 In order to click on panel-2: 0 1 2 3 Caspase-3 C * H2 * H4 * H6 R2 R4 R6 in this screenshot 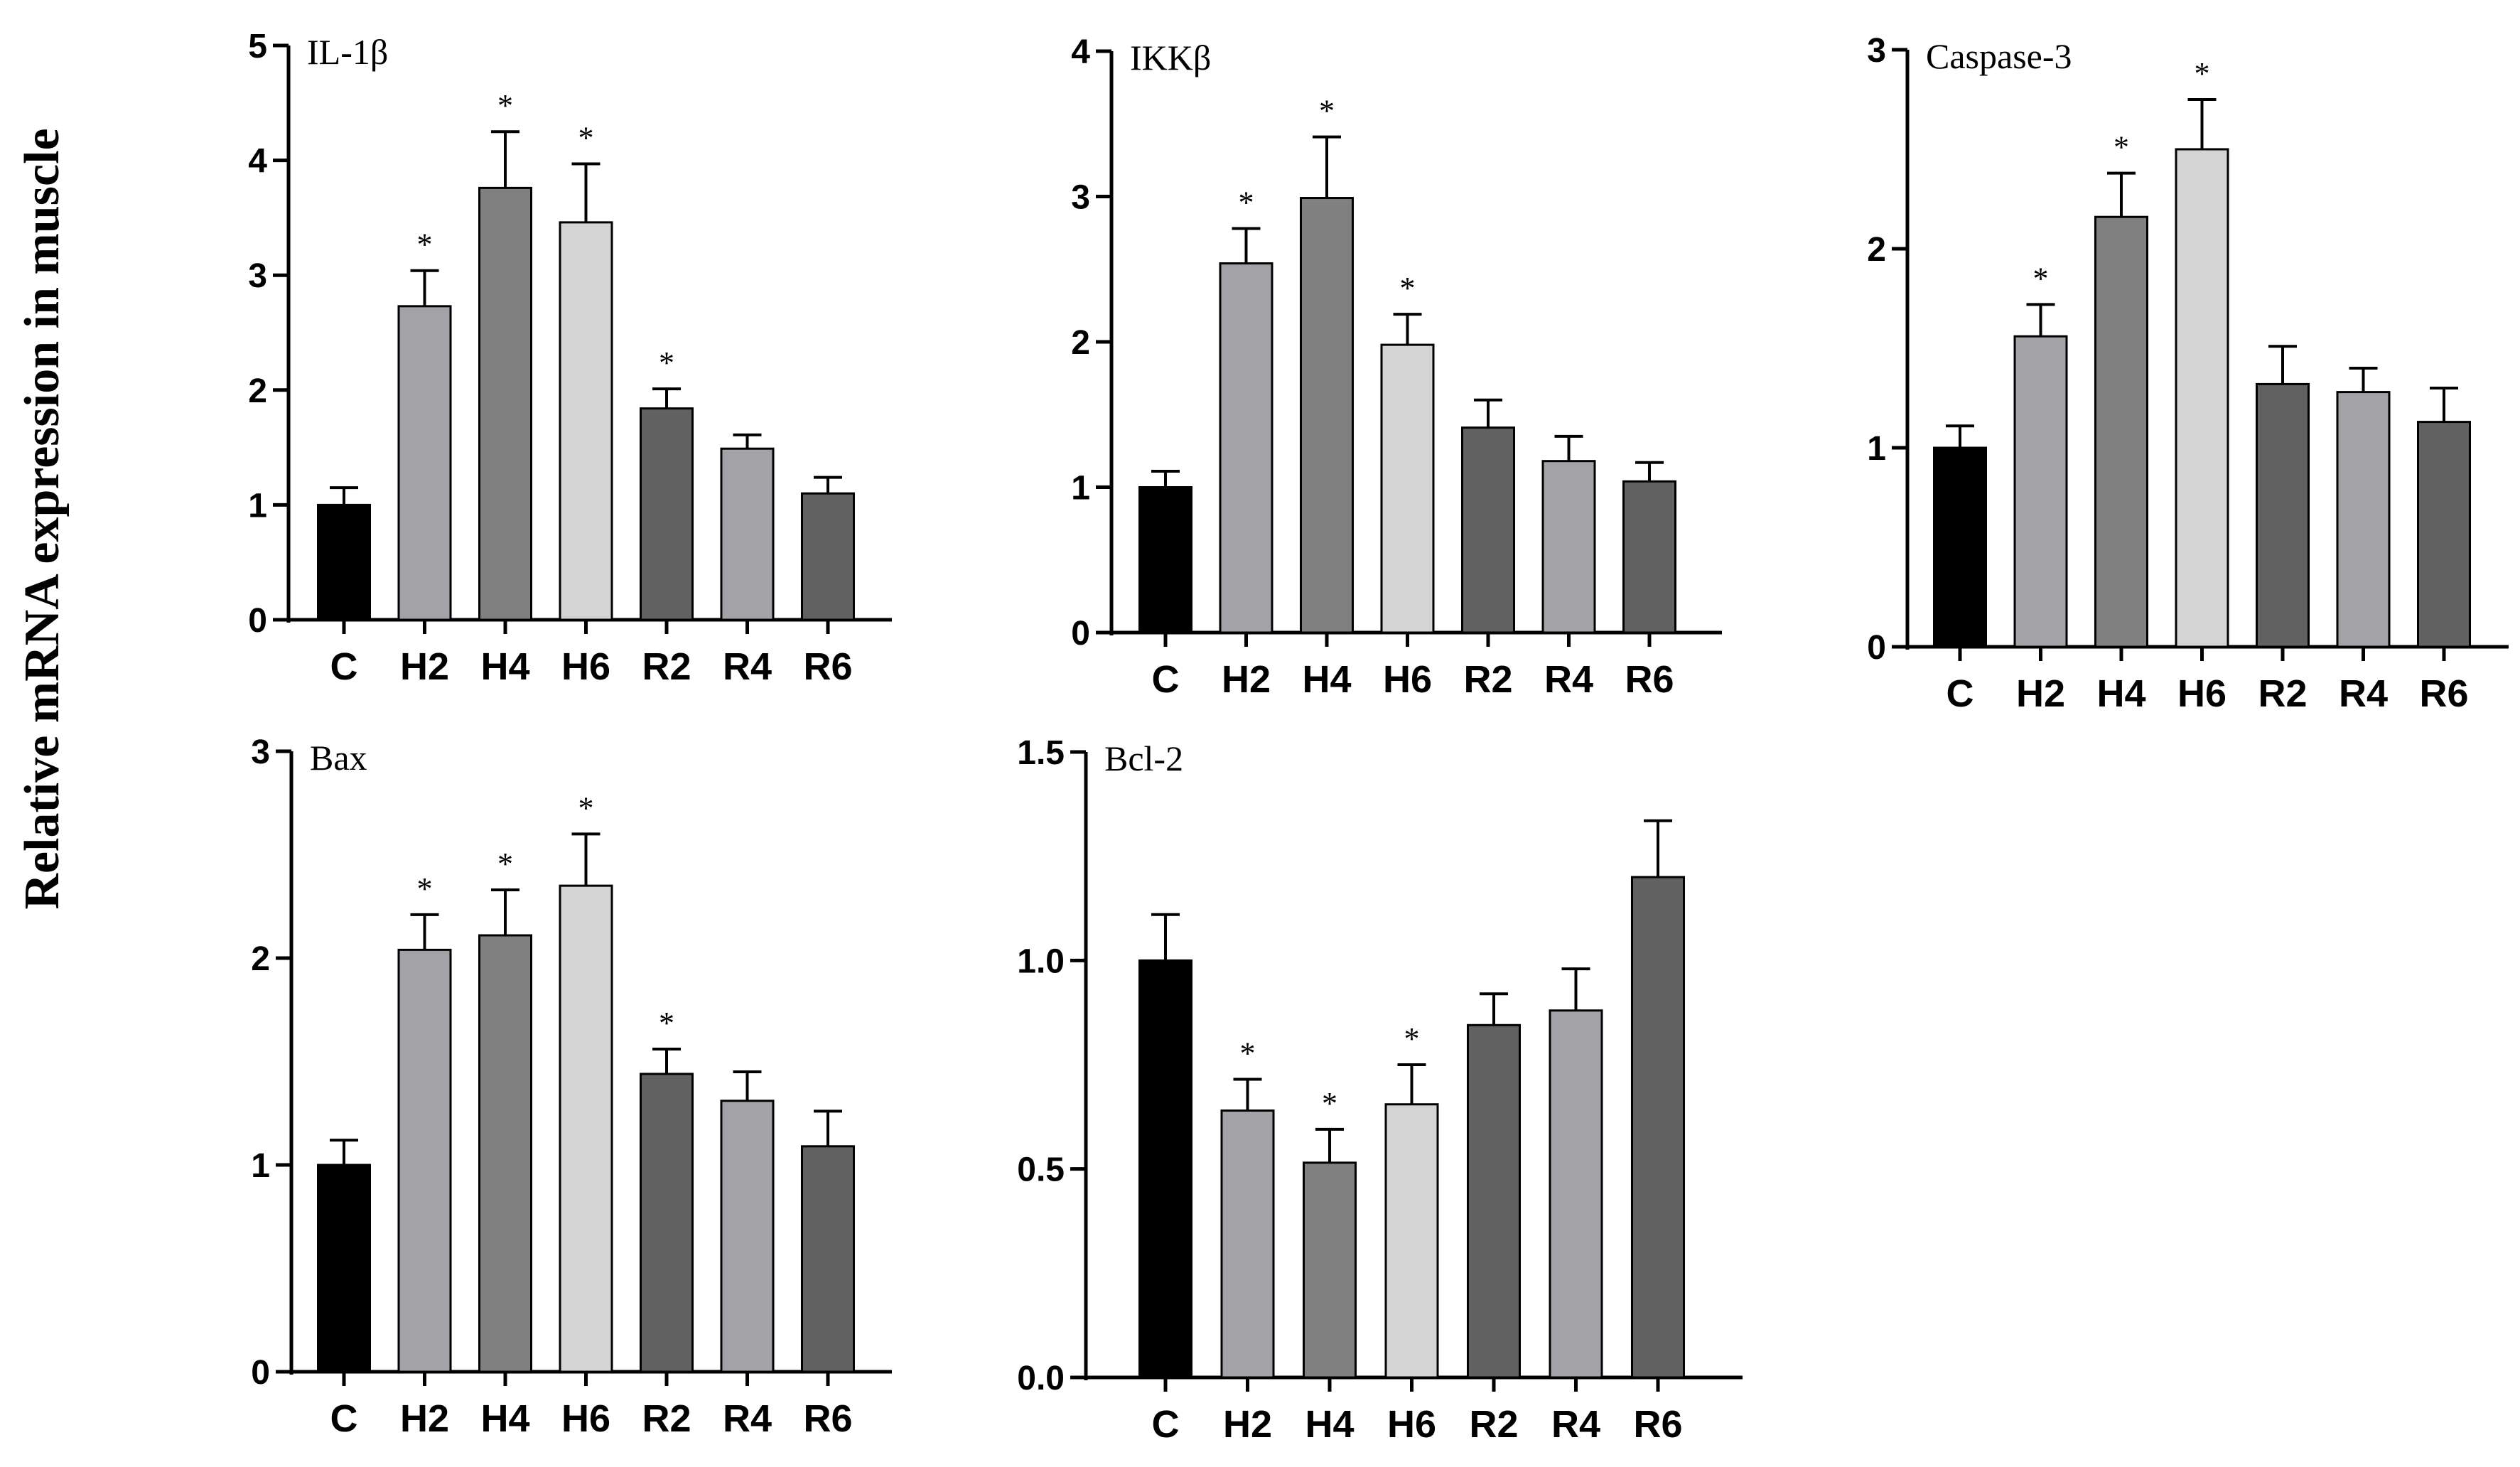, I will do `click(2188, 374)`.